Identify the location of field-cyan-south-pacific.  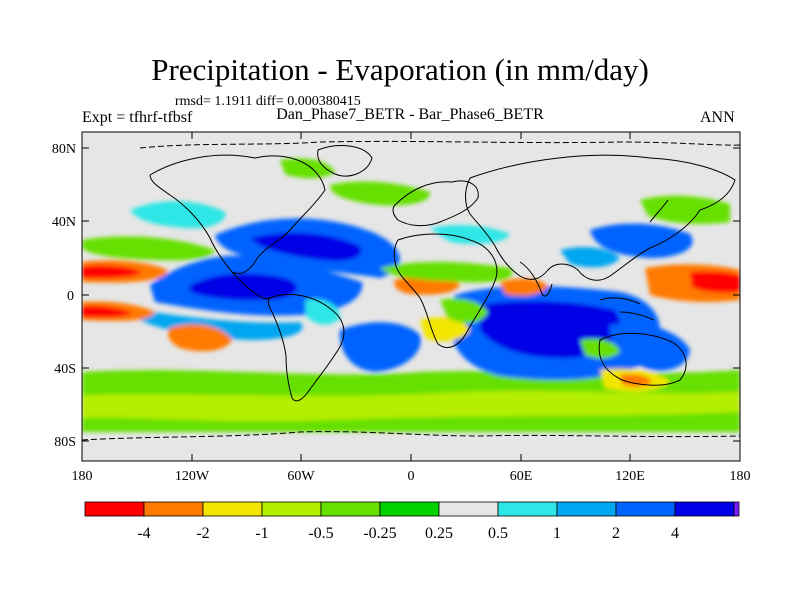
(221, 325).